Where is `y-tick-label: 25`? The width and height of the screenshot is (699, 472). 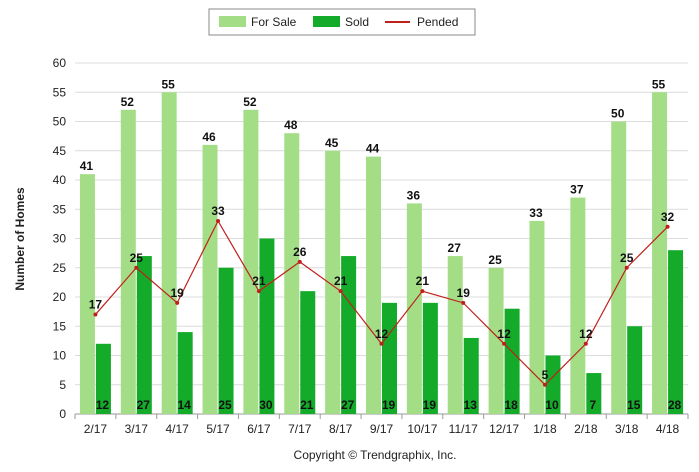 y-tick-label: 25 is located at coordinates (60, 268).